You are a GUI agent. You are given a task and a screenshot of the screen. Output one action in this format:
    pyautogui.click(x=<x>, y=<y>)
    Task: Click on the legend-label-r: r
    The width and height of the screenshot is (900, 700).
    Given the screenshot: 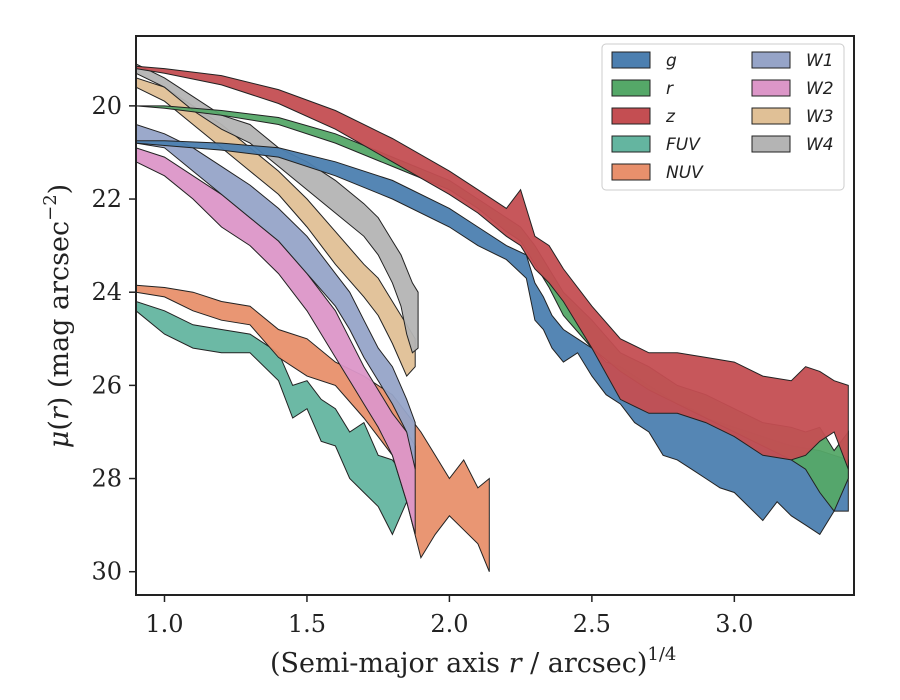 What is the action you would take?
    pyautogui.click(x=670, y=89)
    